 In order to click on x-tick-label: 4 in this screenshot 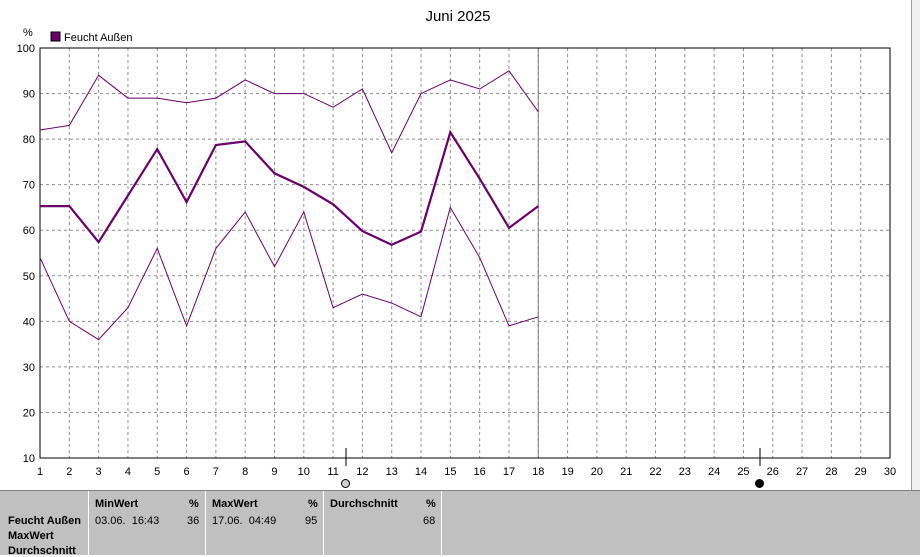, I will do `click(128, 472)`.